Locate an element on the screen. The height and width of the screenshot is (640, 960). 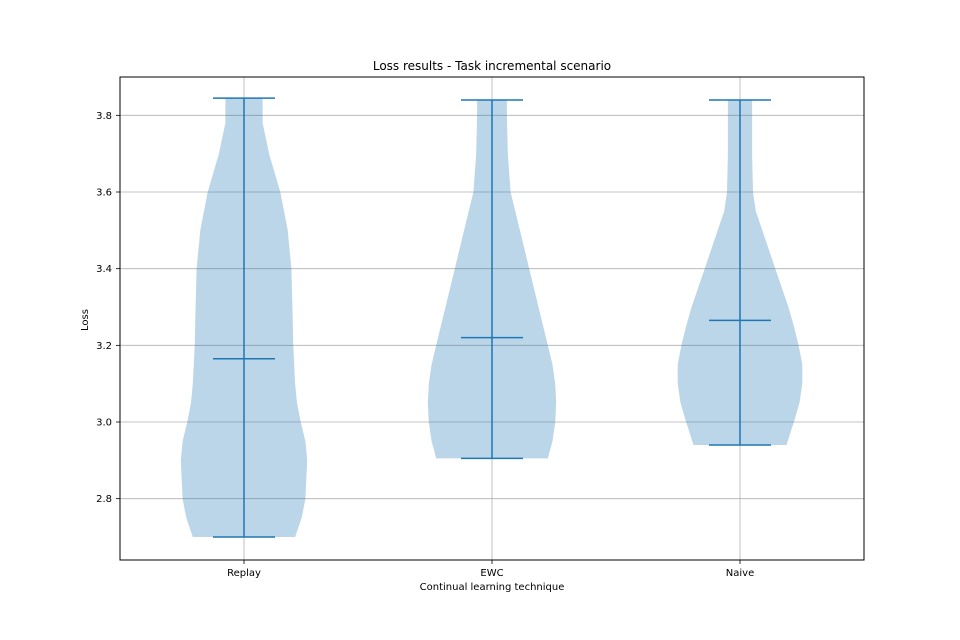
chart-title: Loss results - Task incremental scenario is located at coordinates (492, 66).